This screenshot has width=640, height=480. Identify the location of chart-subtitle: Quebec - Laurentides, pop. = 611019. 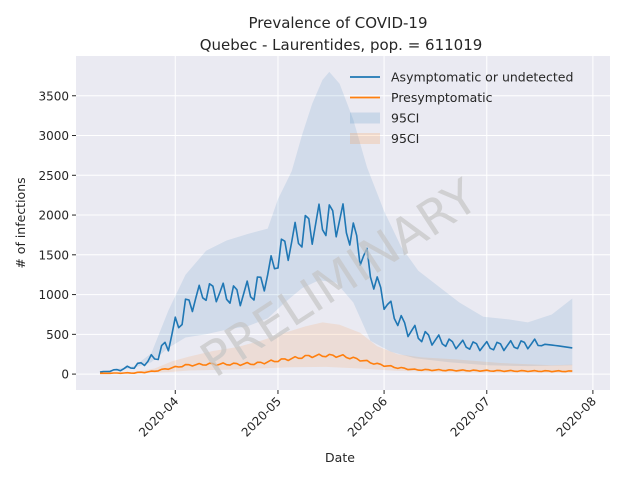
(341, 45).